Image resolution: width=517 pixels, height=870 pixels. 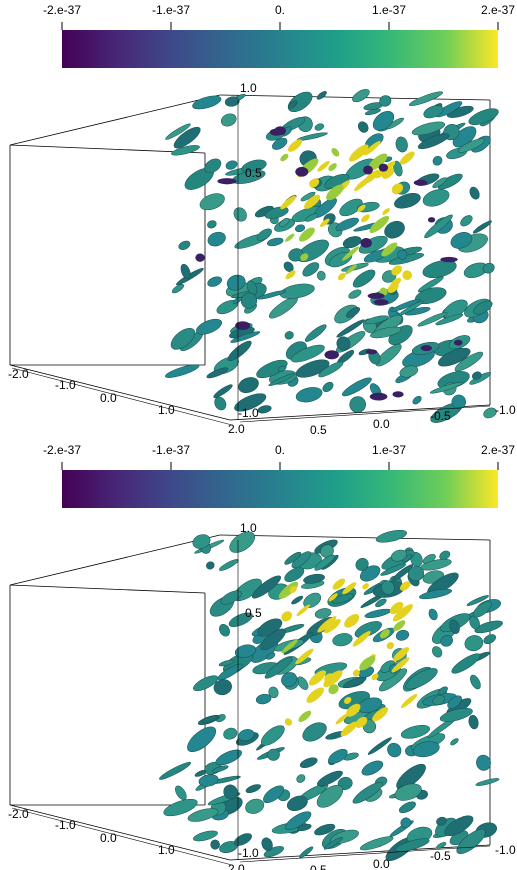 What do you see at coordinates (65, 385) in the screenshot?
I see `axis-label: -1.0` at bounding box center [65, 385].